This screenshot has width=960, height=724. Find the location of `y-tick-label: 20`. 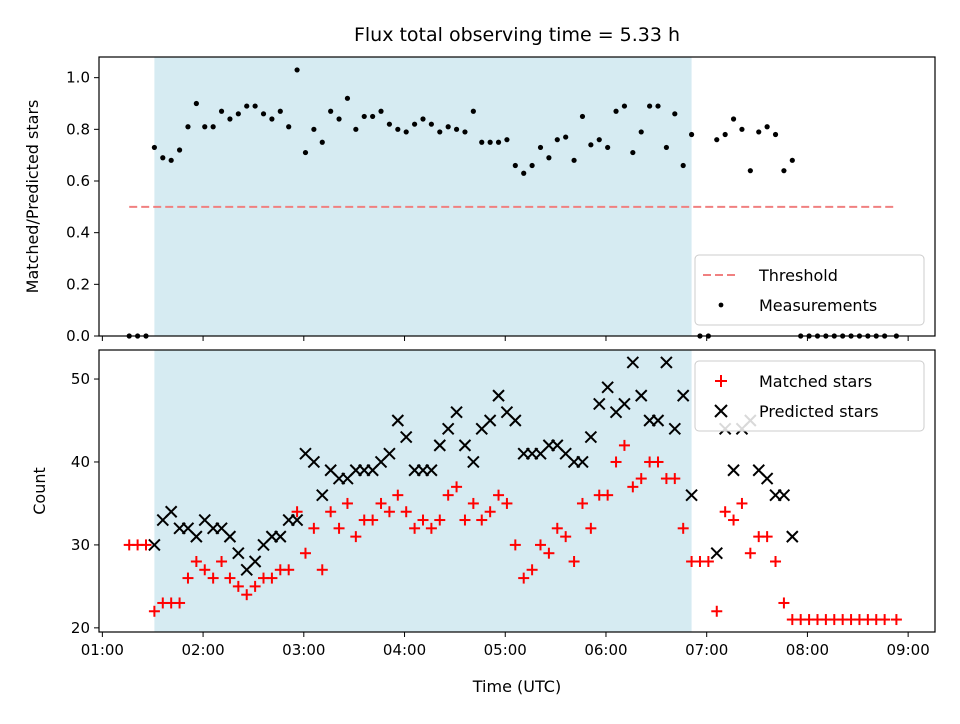

y-tick-label: 20 is located at coordinates (80, 628).